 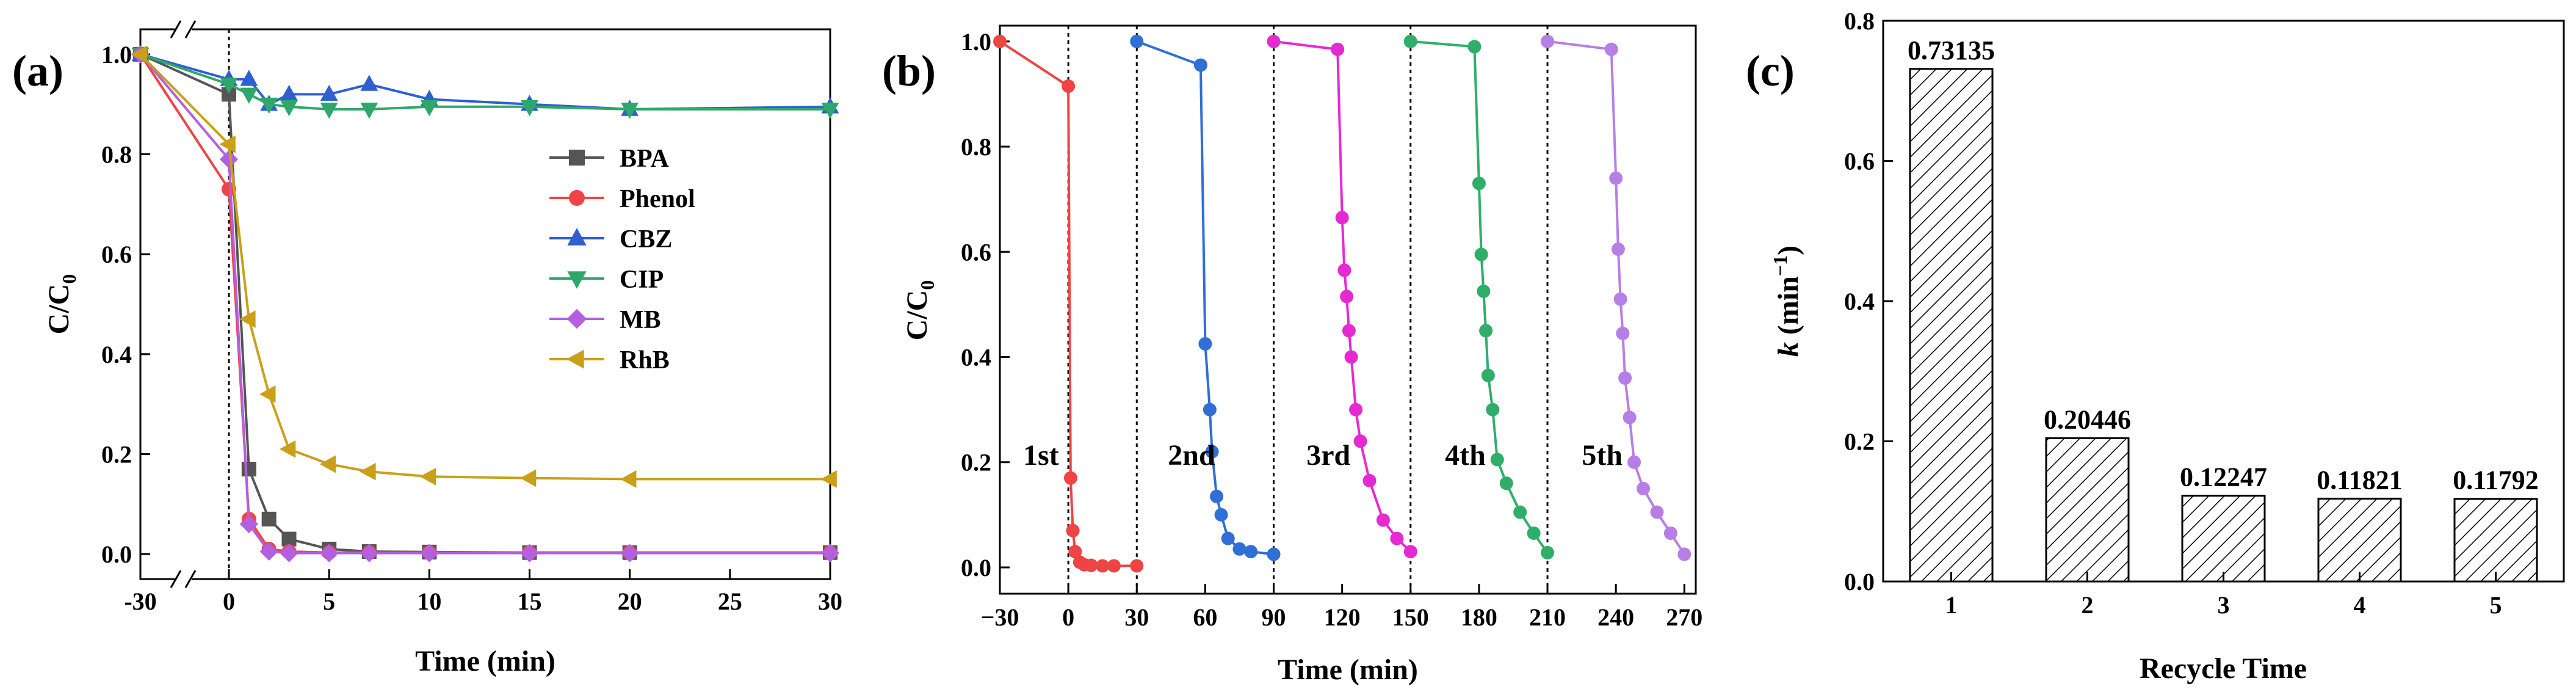 What do you see at coordinates (1274, 617) in the screenshot?
I see `panel-b-xtick-label: 90` at bounding box center [1274, 617].